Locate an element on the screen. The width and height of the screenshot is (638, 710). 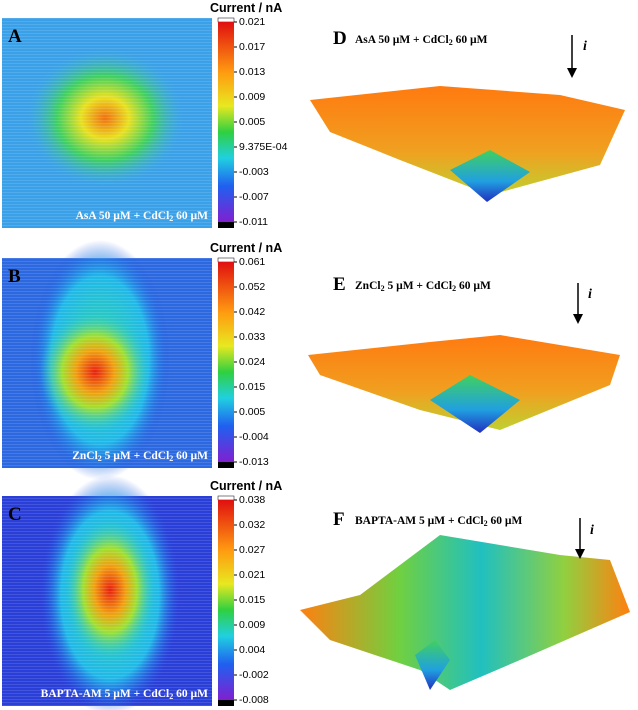
colorbar-tick-label: -0.013 is located at coordinates (254, 462).